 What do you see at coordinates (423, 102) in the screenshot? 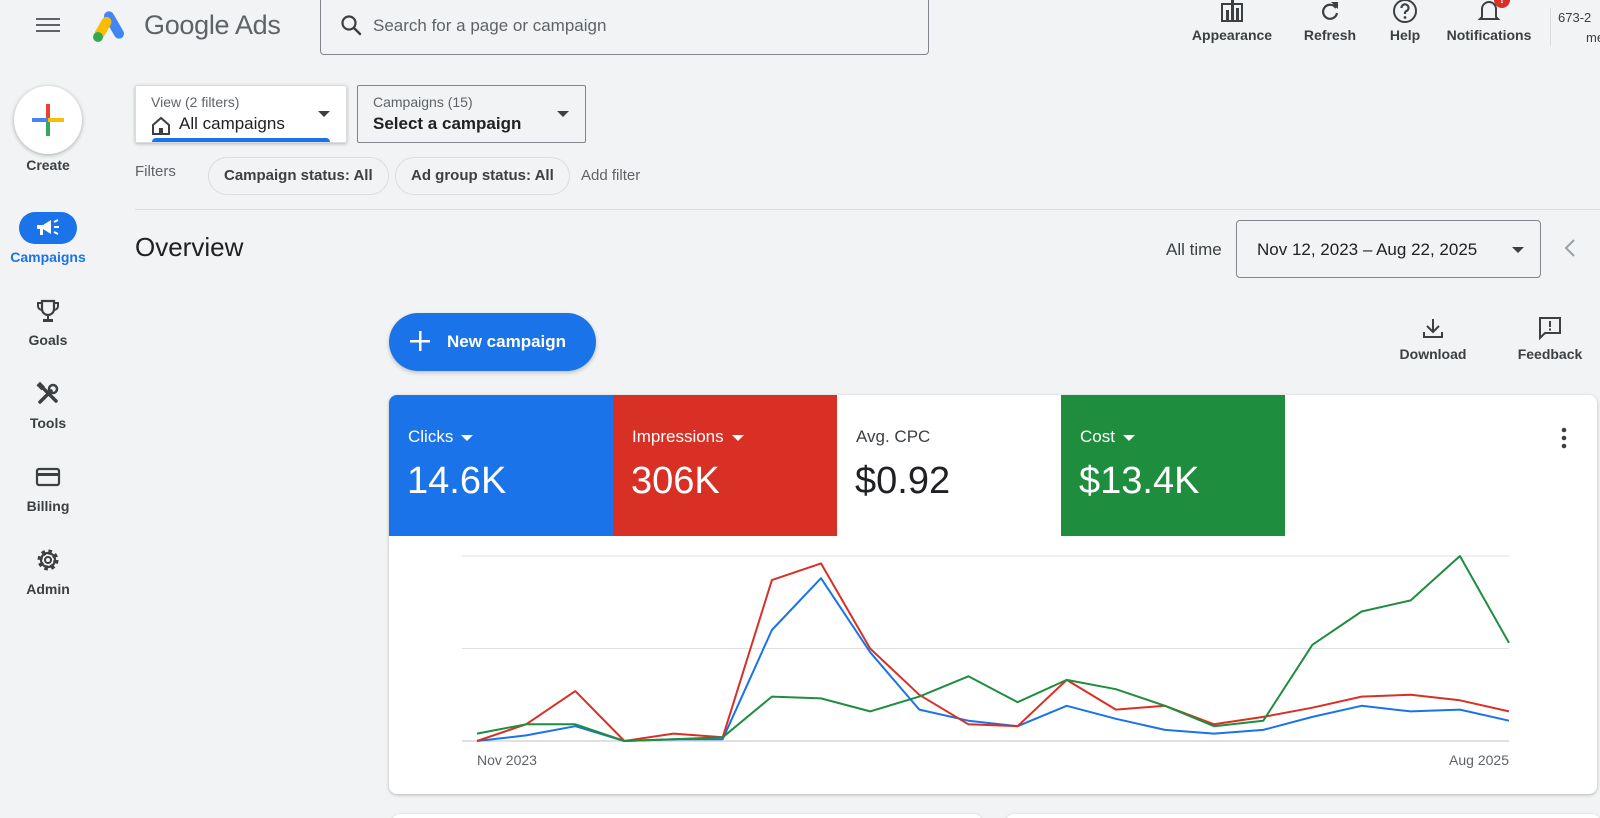
I see `campaign-select-sub: Campaigns (15)` at bounding box center [423, 102].